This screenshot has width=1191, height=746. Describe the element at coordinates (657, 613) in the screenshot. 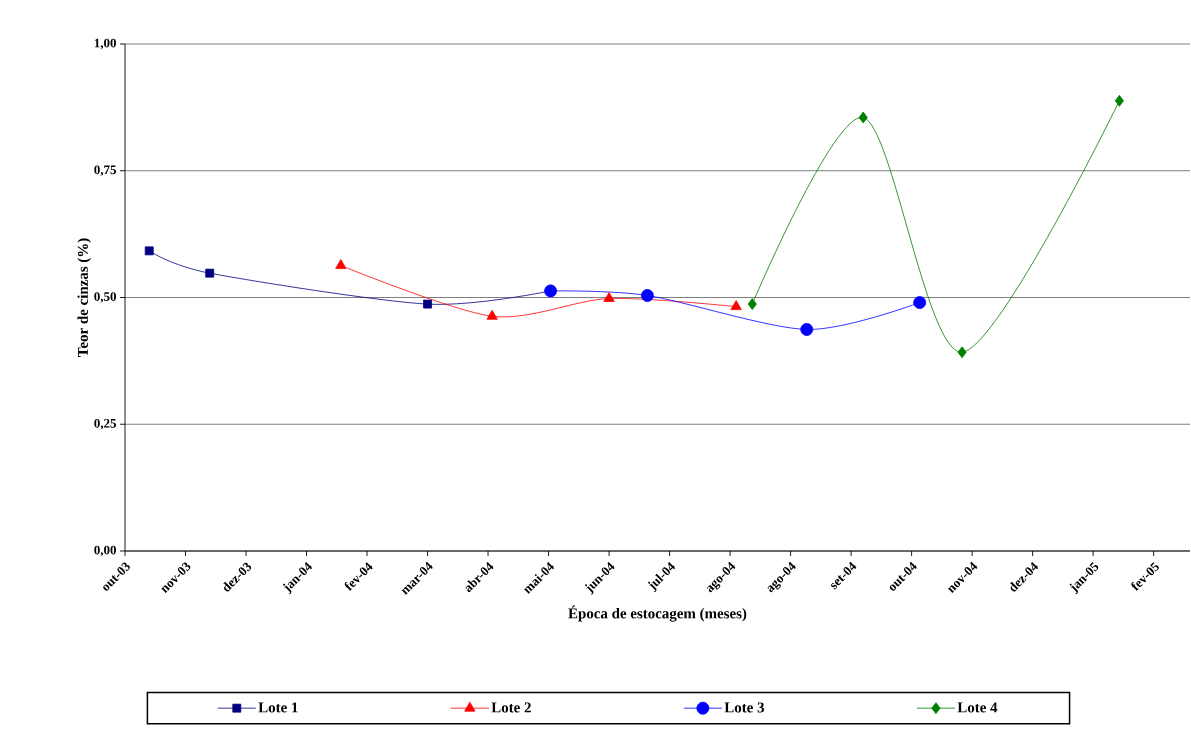

I see `x-axis-title: Época de estocagem (meses)` at that location.